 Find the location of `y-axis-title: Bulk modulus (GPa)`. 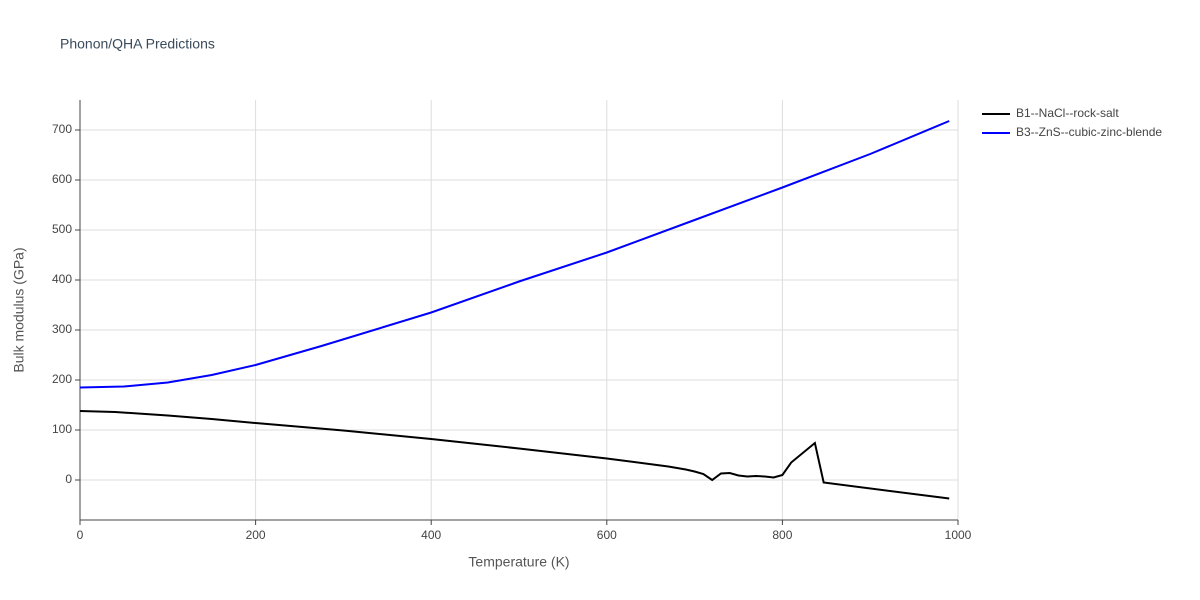

y-axis-title: Bulk modulus (GPa) is located at coordinates (19, 309).